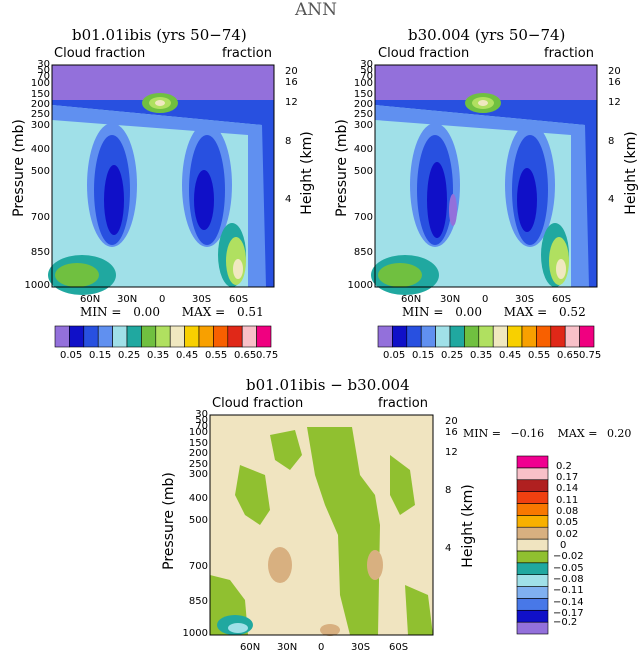 The width and height of the screenshot is (638, 654). What do you see at coordinates (482, 433) in the screenshot?
I see `min-label: MIN =` at bounding box center [482, 433].